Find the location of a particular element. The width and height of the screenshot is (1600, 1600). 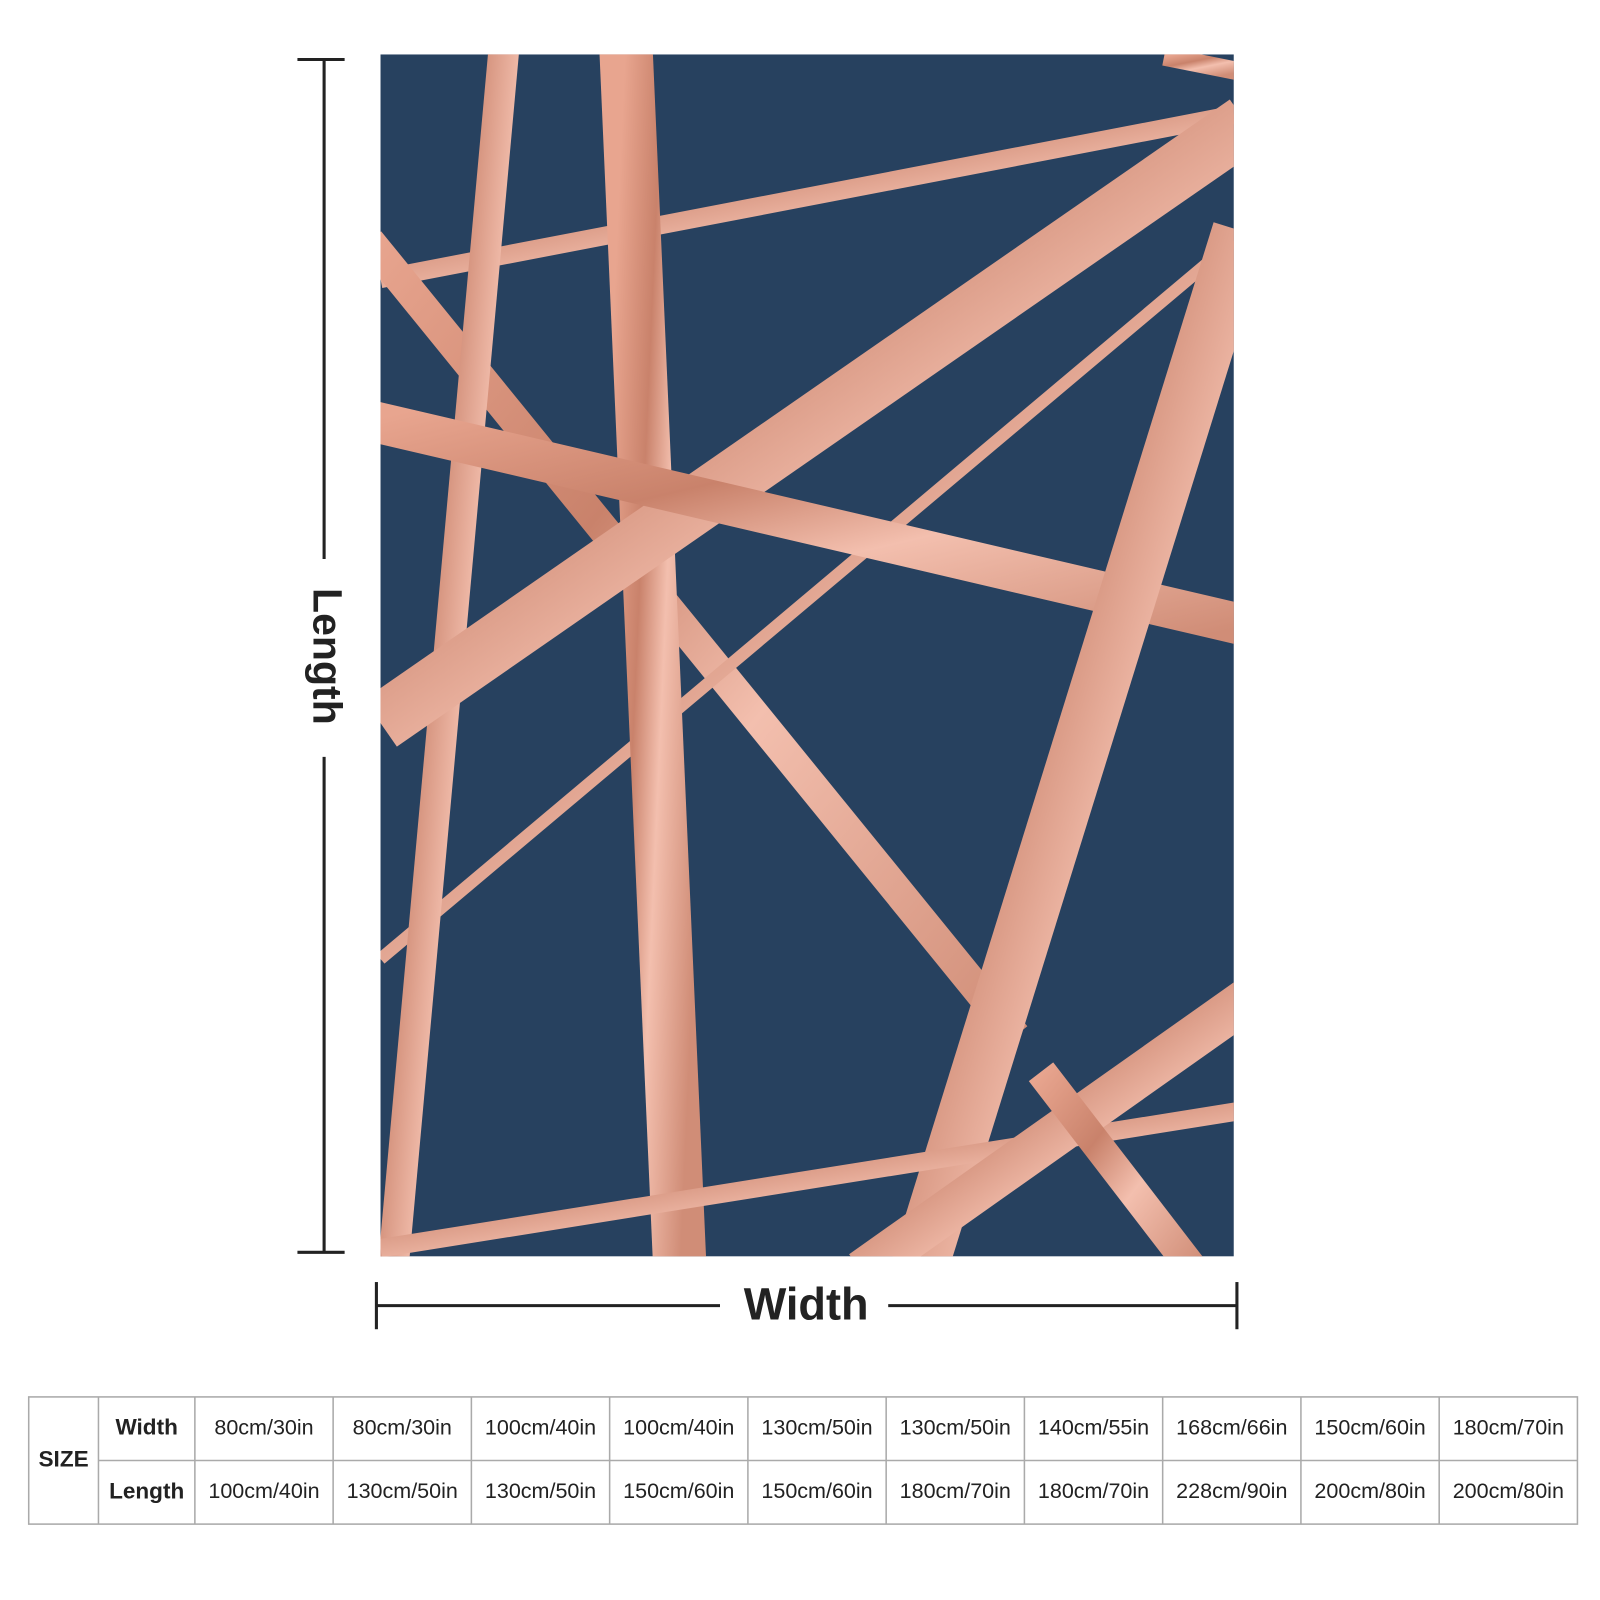

width-label: Width is located at coordinates (806, 1304).